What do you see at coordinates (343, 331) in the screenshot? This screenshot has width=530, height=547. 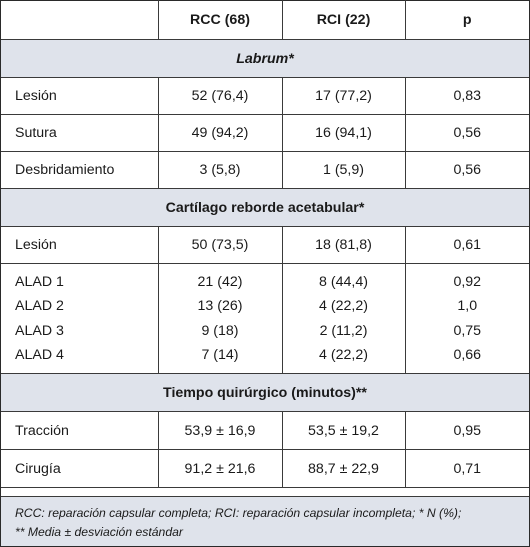 I see `cell-rci: 2 (11,2)` at bounding box center [343, 331].